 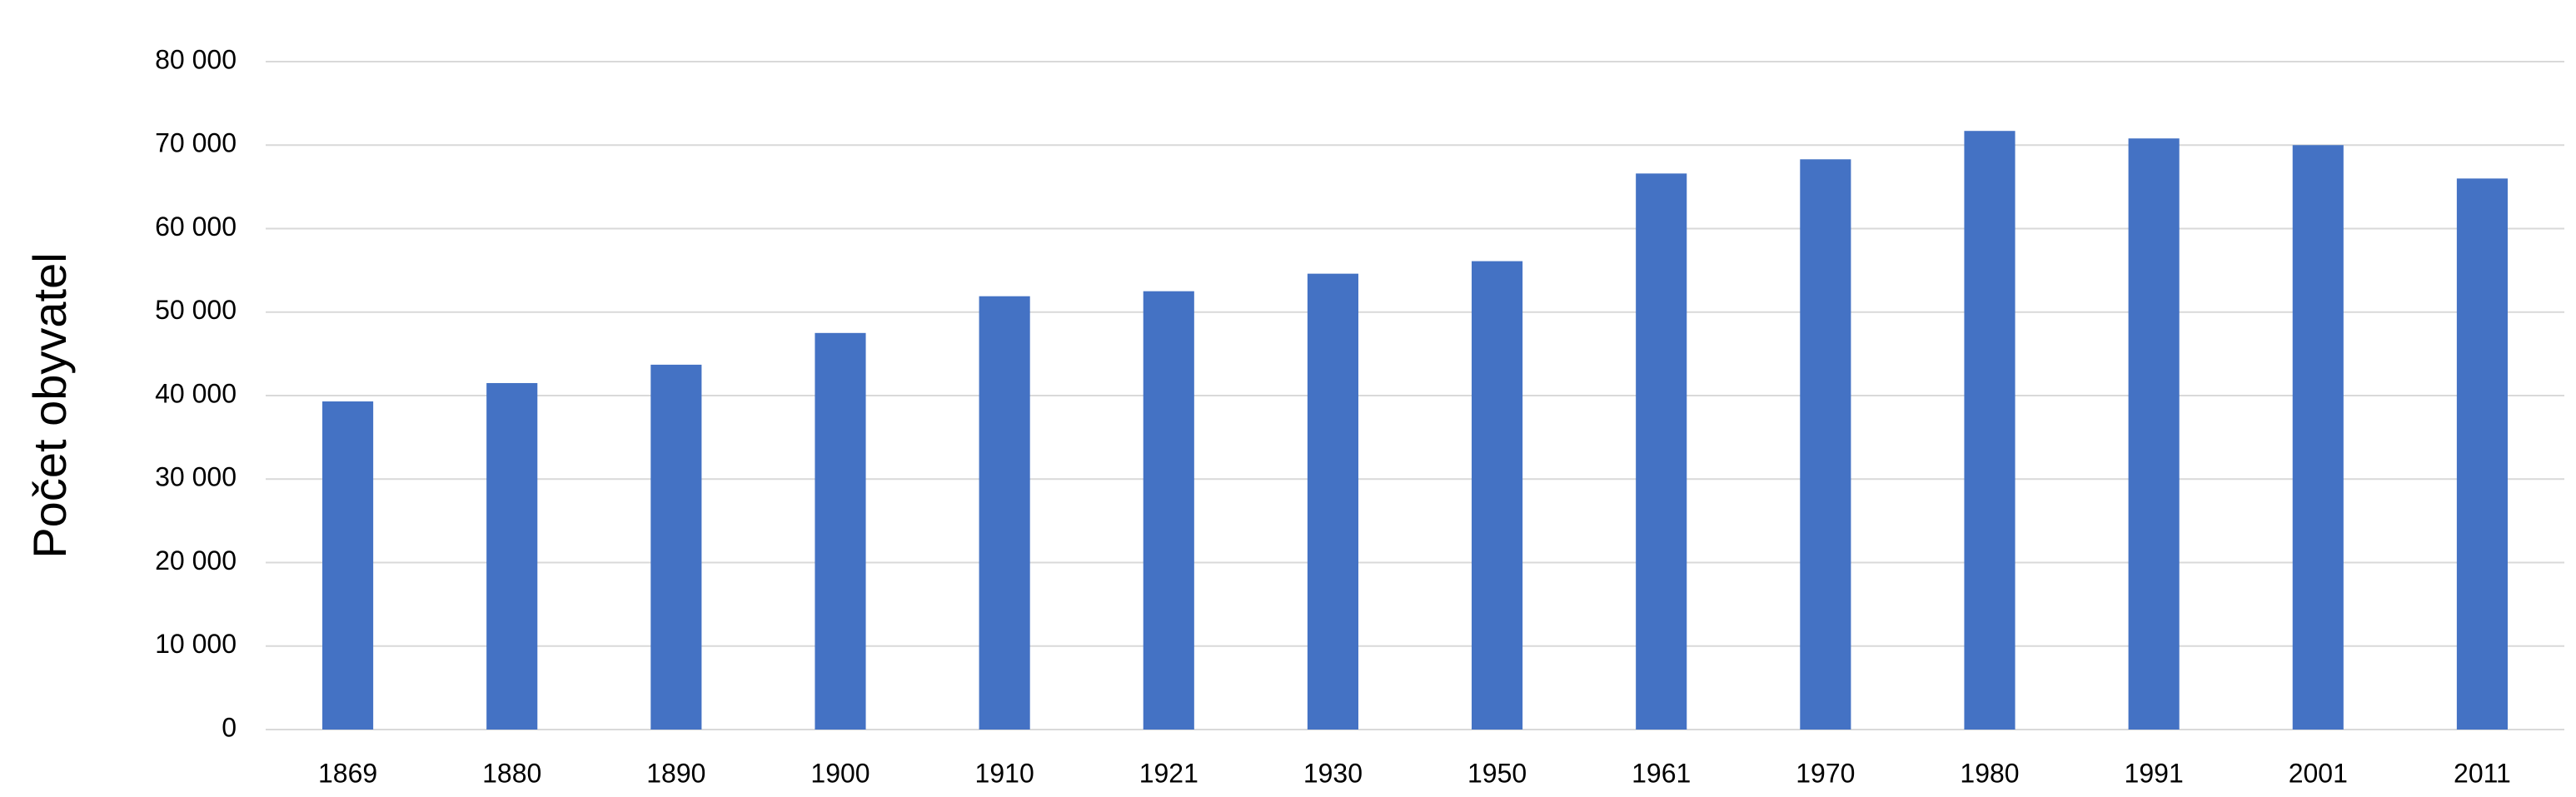 What do you see at coordinates (196, 560) in the screenshot?
I see `y-tick-label: 20 000` at bounding box center [196, 560].